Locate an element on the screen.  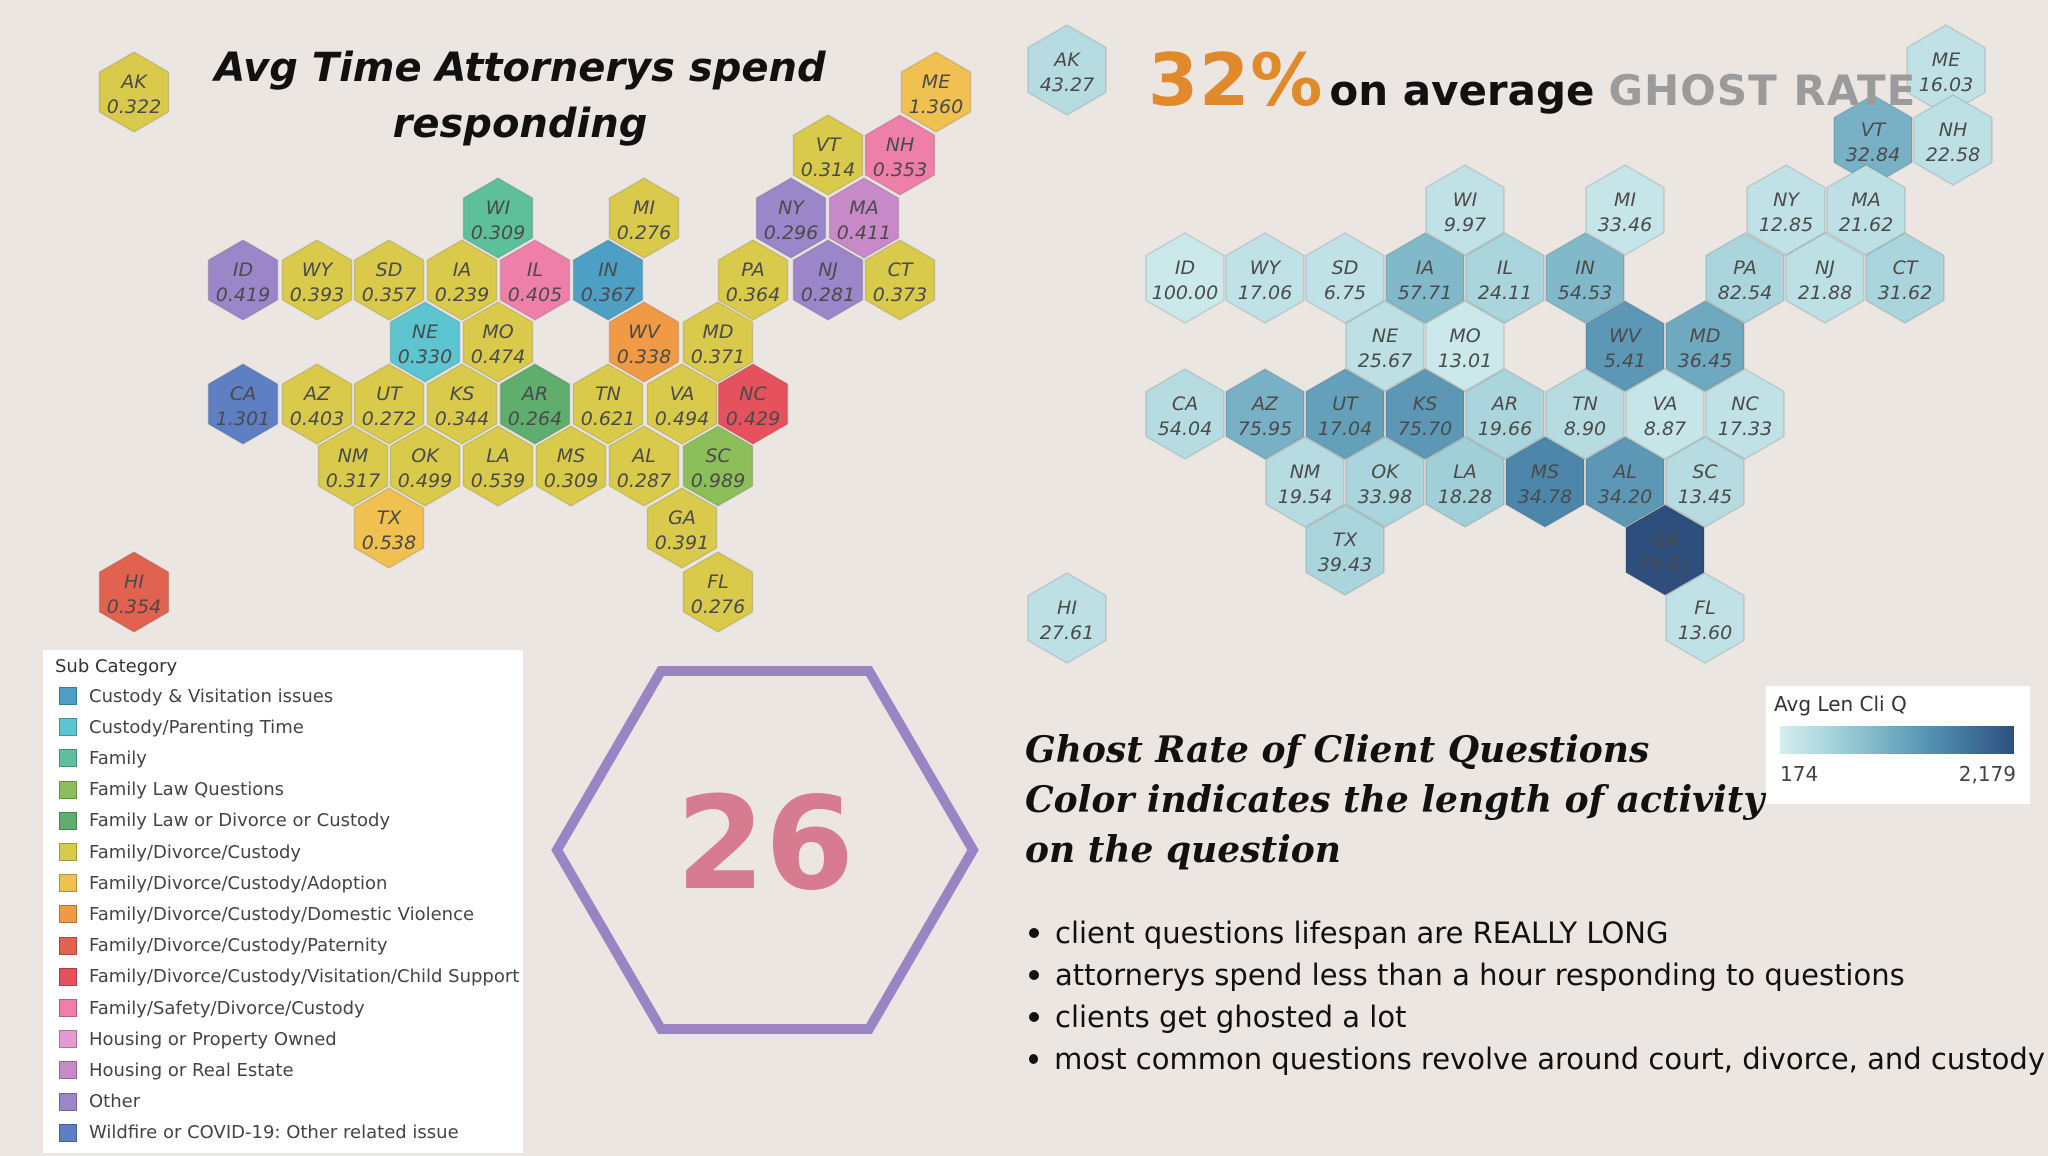
state-hex-mi: MI 0.276 is located at coordinates (644, 218).